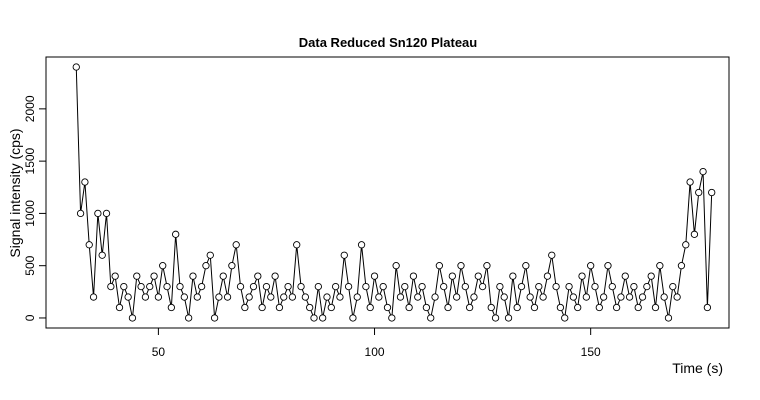 The width and height of the screenshot is (760, 400). I want to click on x-tick-label: 50, so click(159, 352).